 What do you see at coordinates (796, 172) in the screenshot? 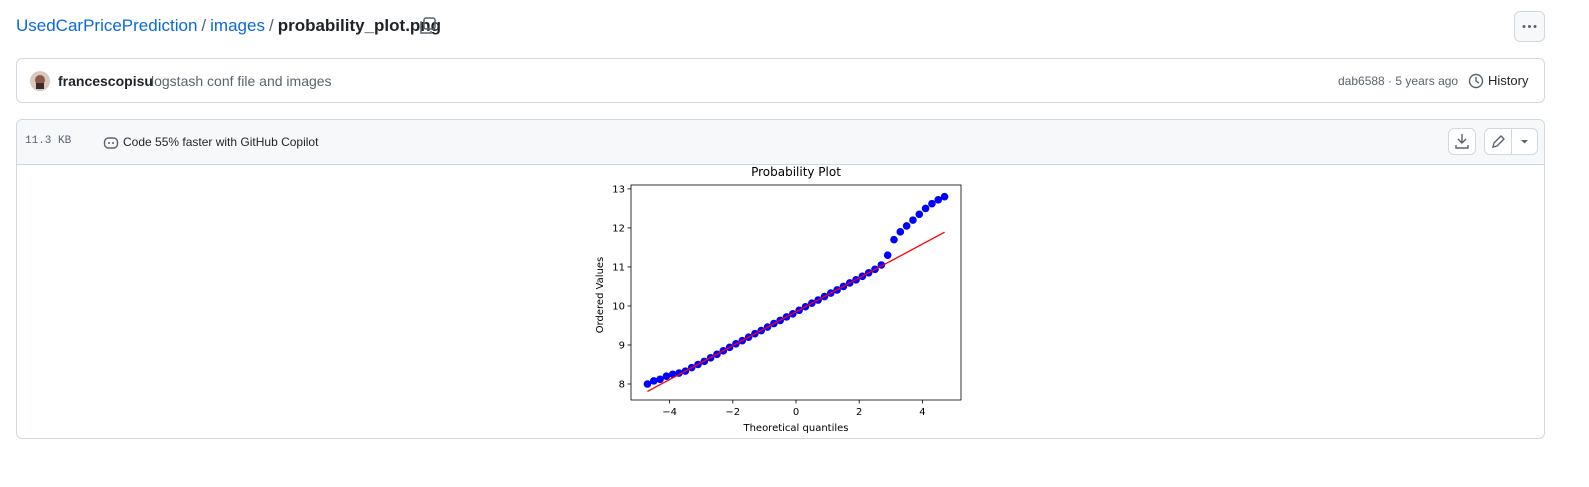
I see `chart-title: Probability Plot` at bounding box center [796, 172].